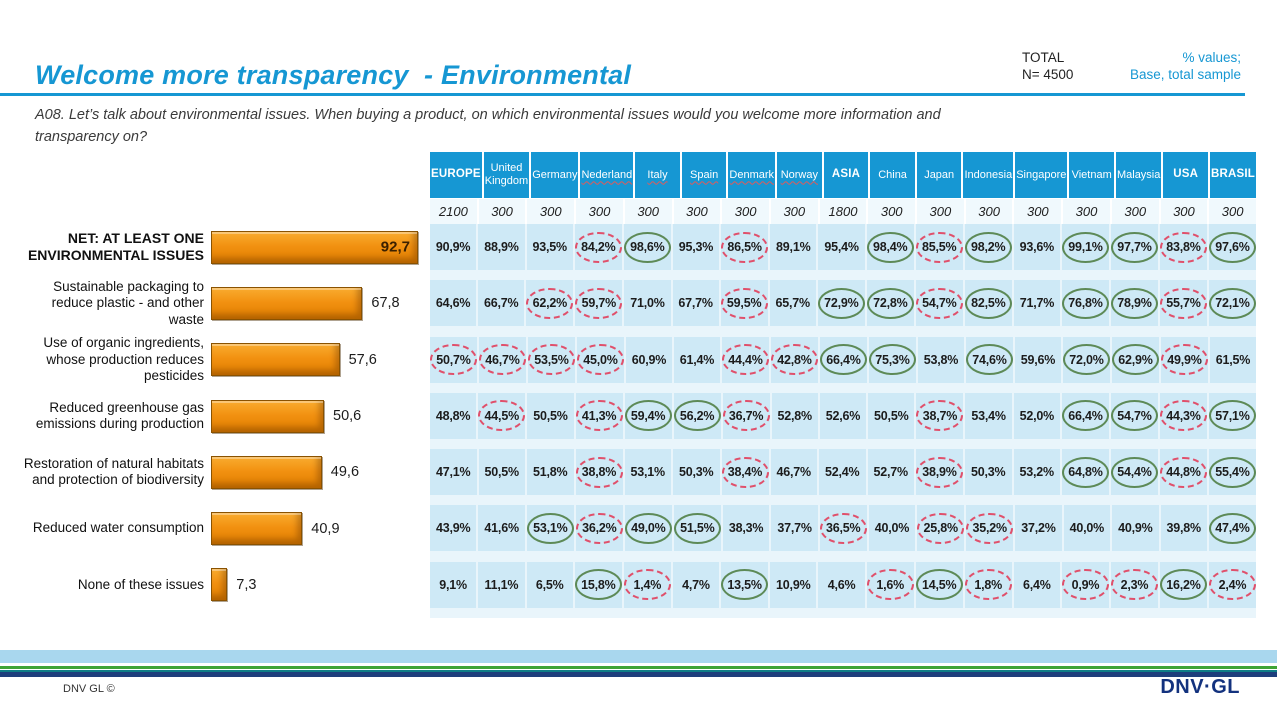 The image size is (1277, 717). I want to click on col-base-14: 300, so click(1135, 211).